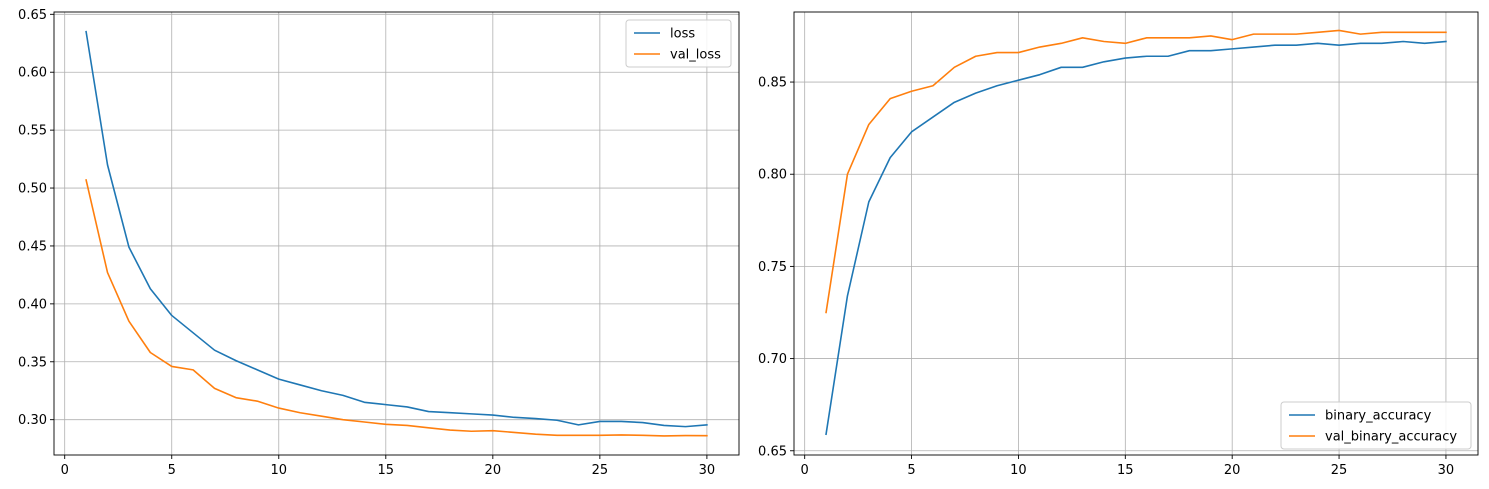 Image resolution: width=1489 pixels, height=489 pixels. What do you see at coordinates (772, 267) in the screenshot?
I see `y-tick-label: 0.75` at bounding box center [772, 267].